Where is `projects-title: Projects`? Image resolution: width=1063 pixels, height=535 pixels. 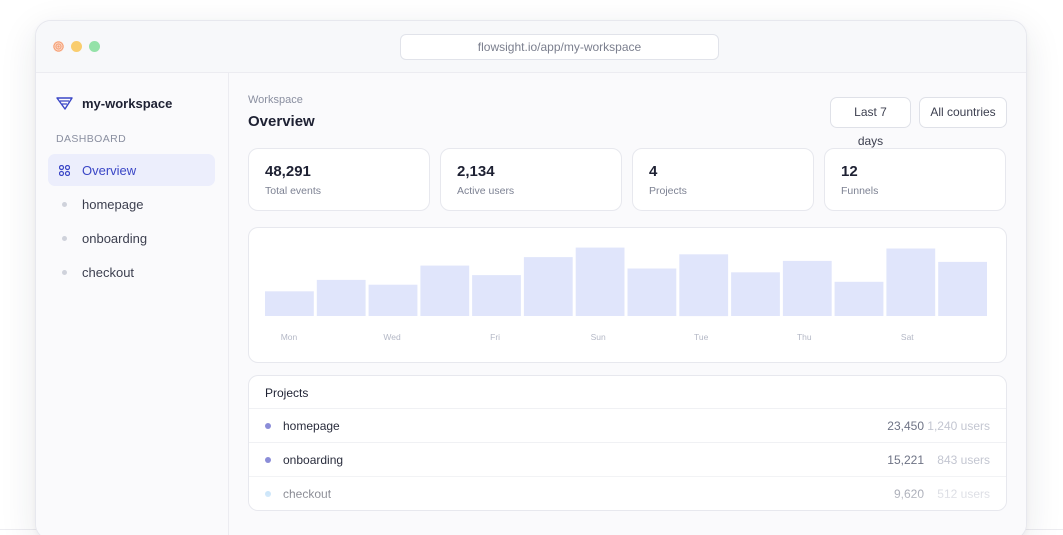 projects-title: Projects is located at coordinates (287, 393).